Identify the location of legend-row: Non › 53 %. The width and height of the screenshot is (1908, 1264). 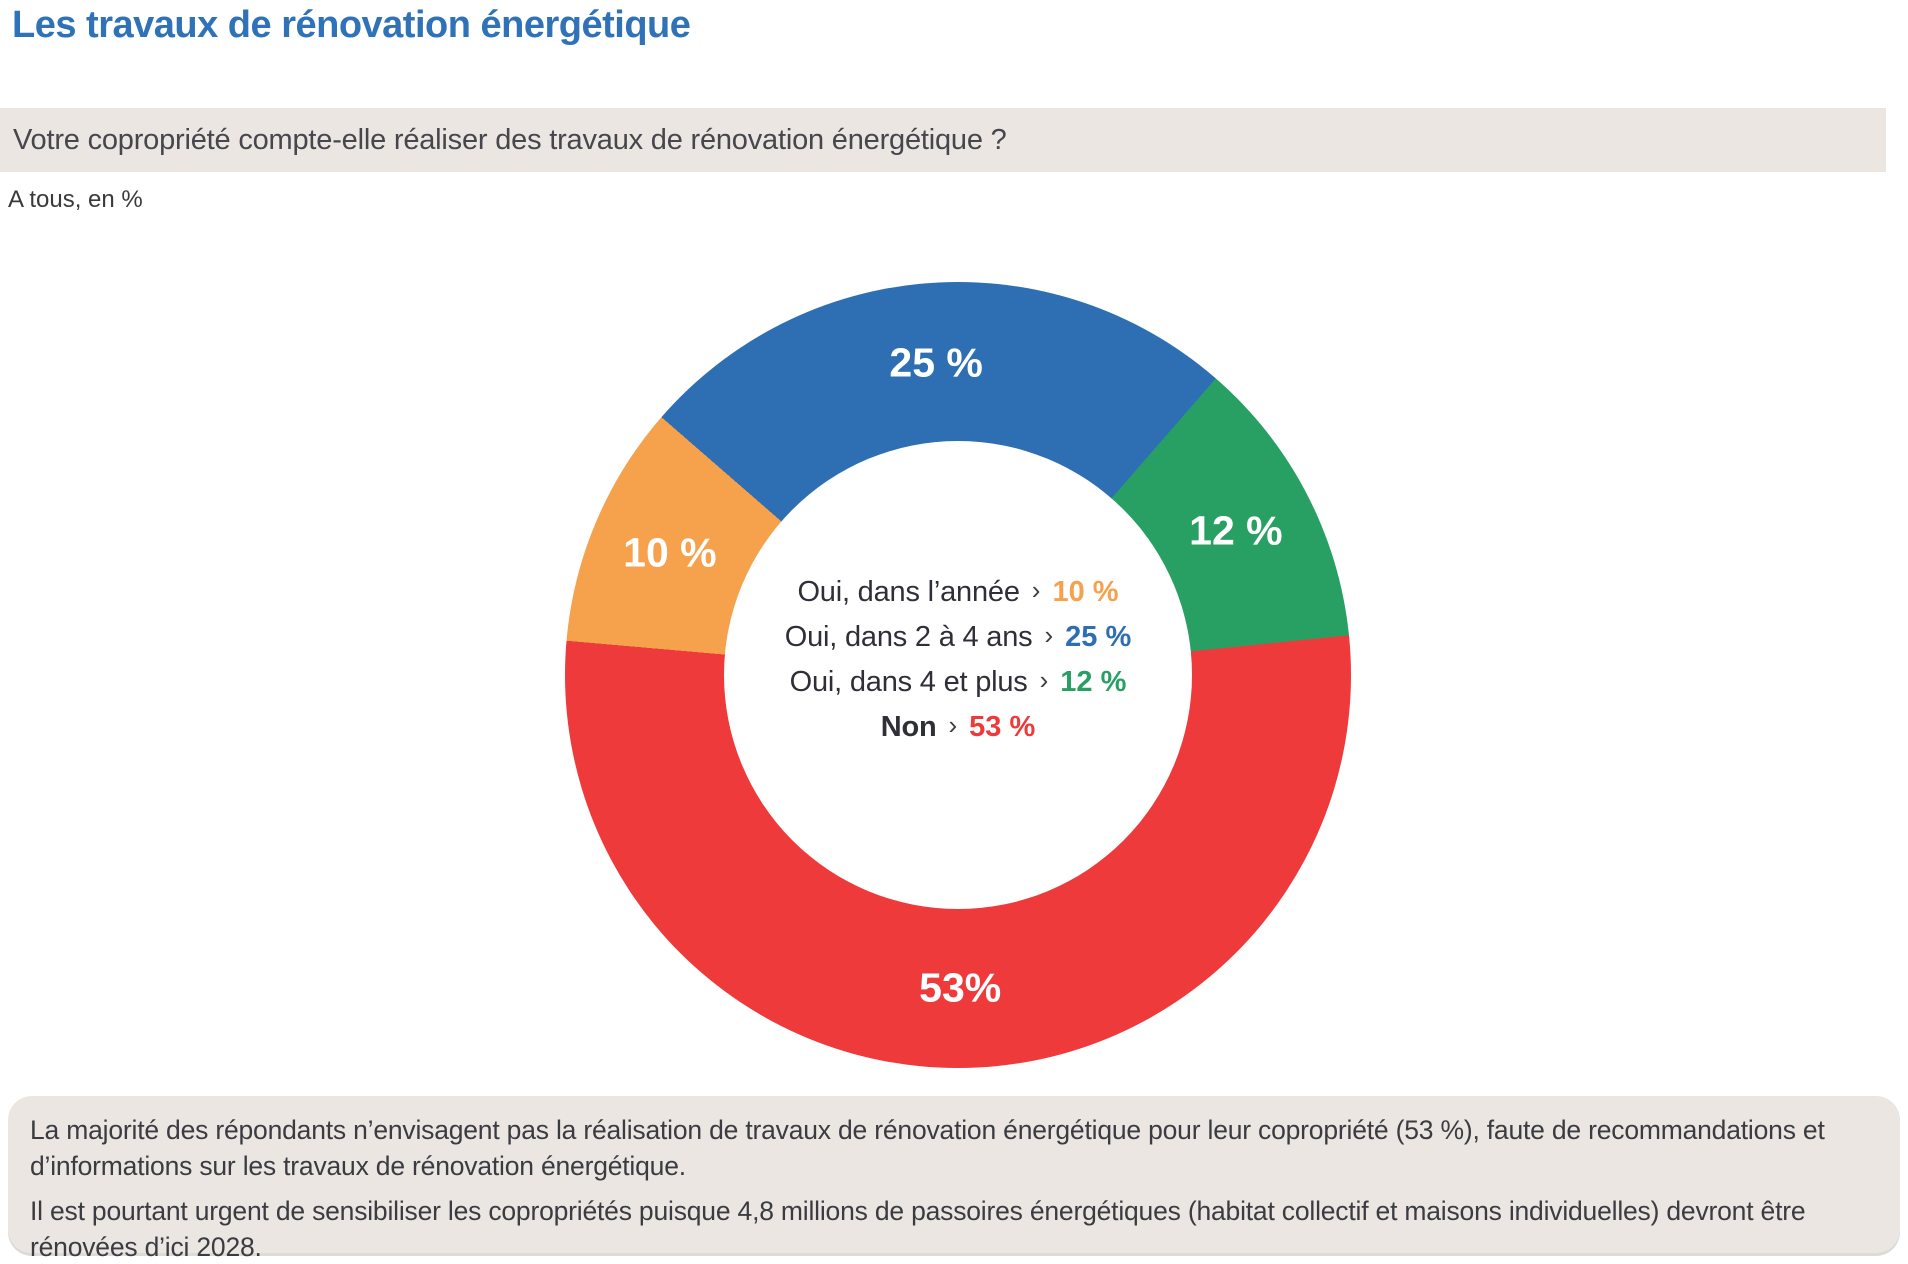
(958, 727).